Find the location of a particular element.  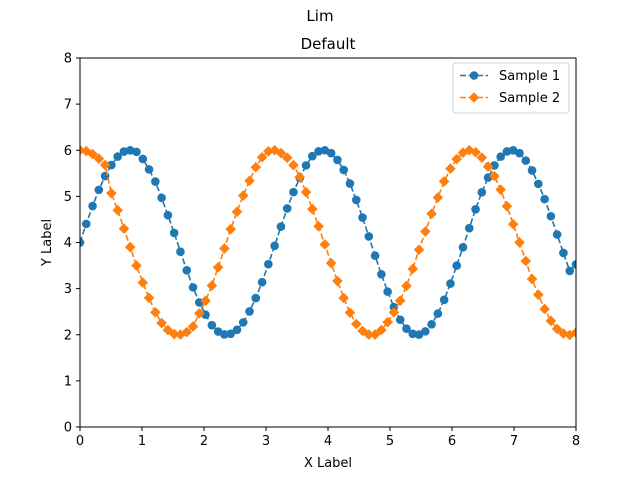

x-tick-label: 7 is located at coordinates (514, 441).